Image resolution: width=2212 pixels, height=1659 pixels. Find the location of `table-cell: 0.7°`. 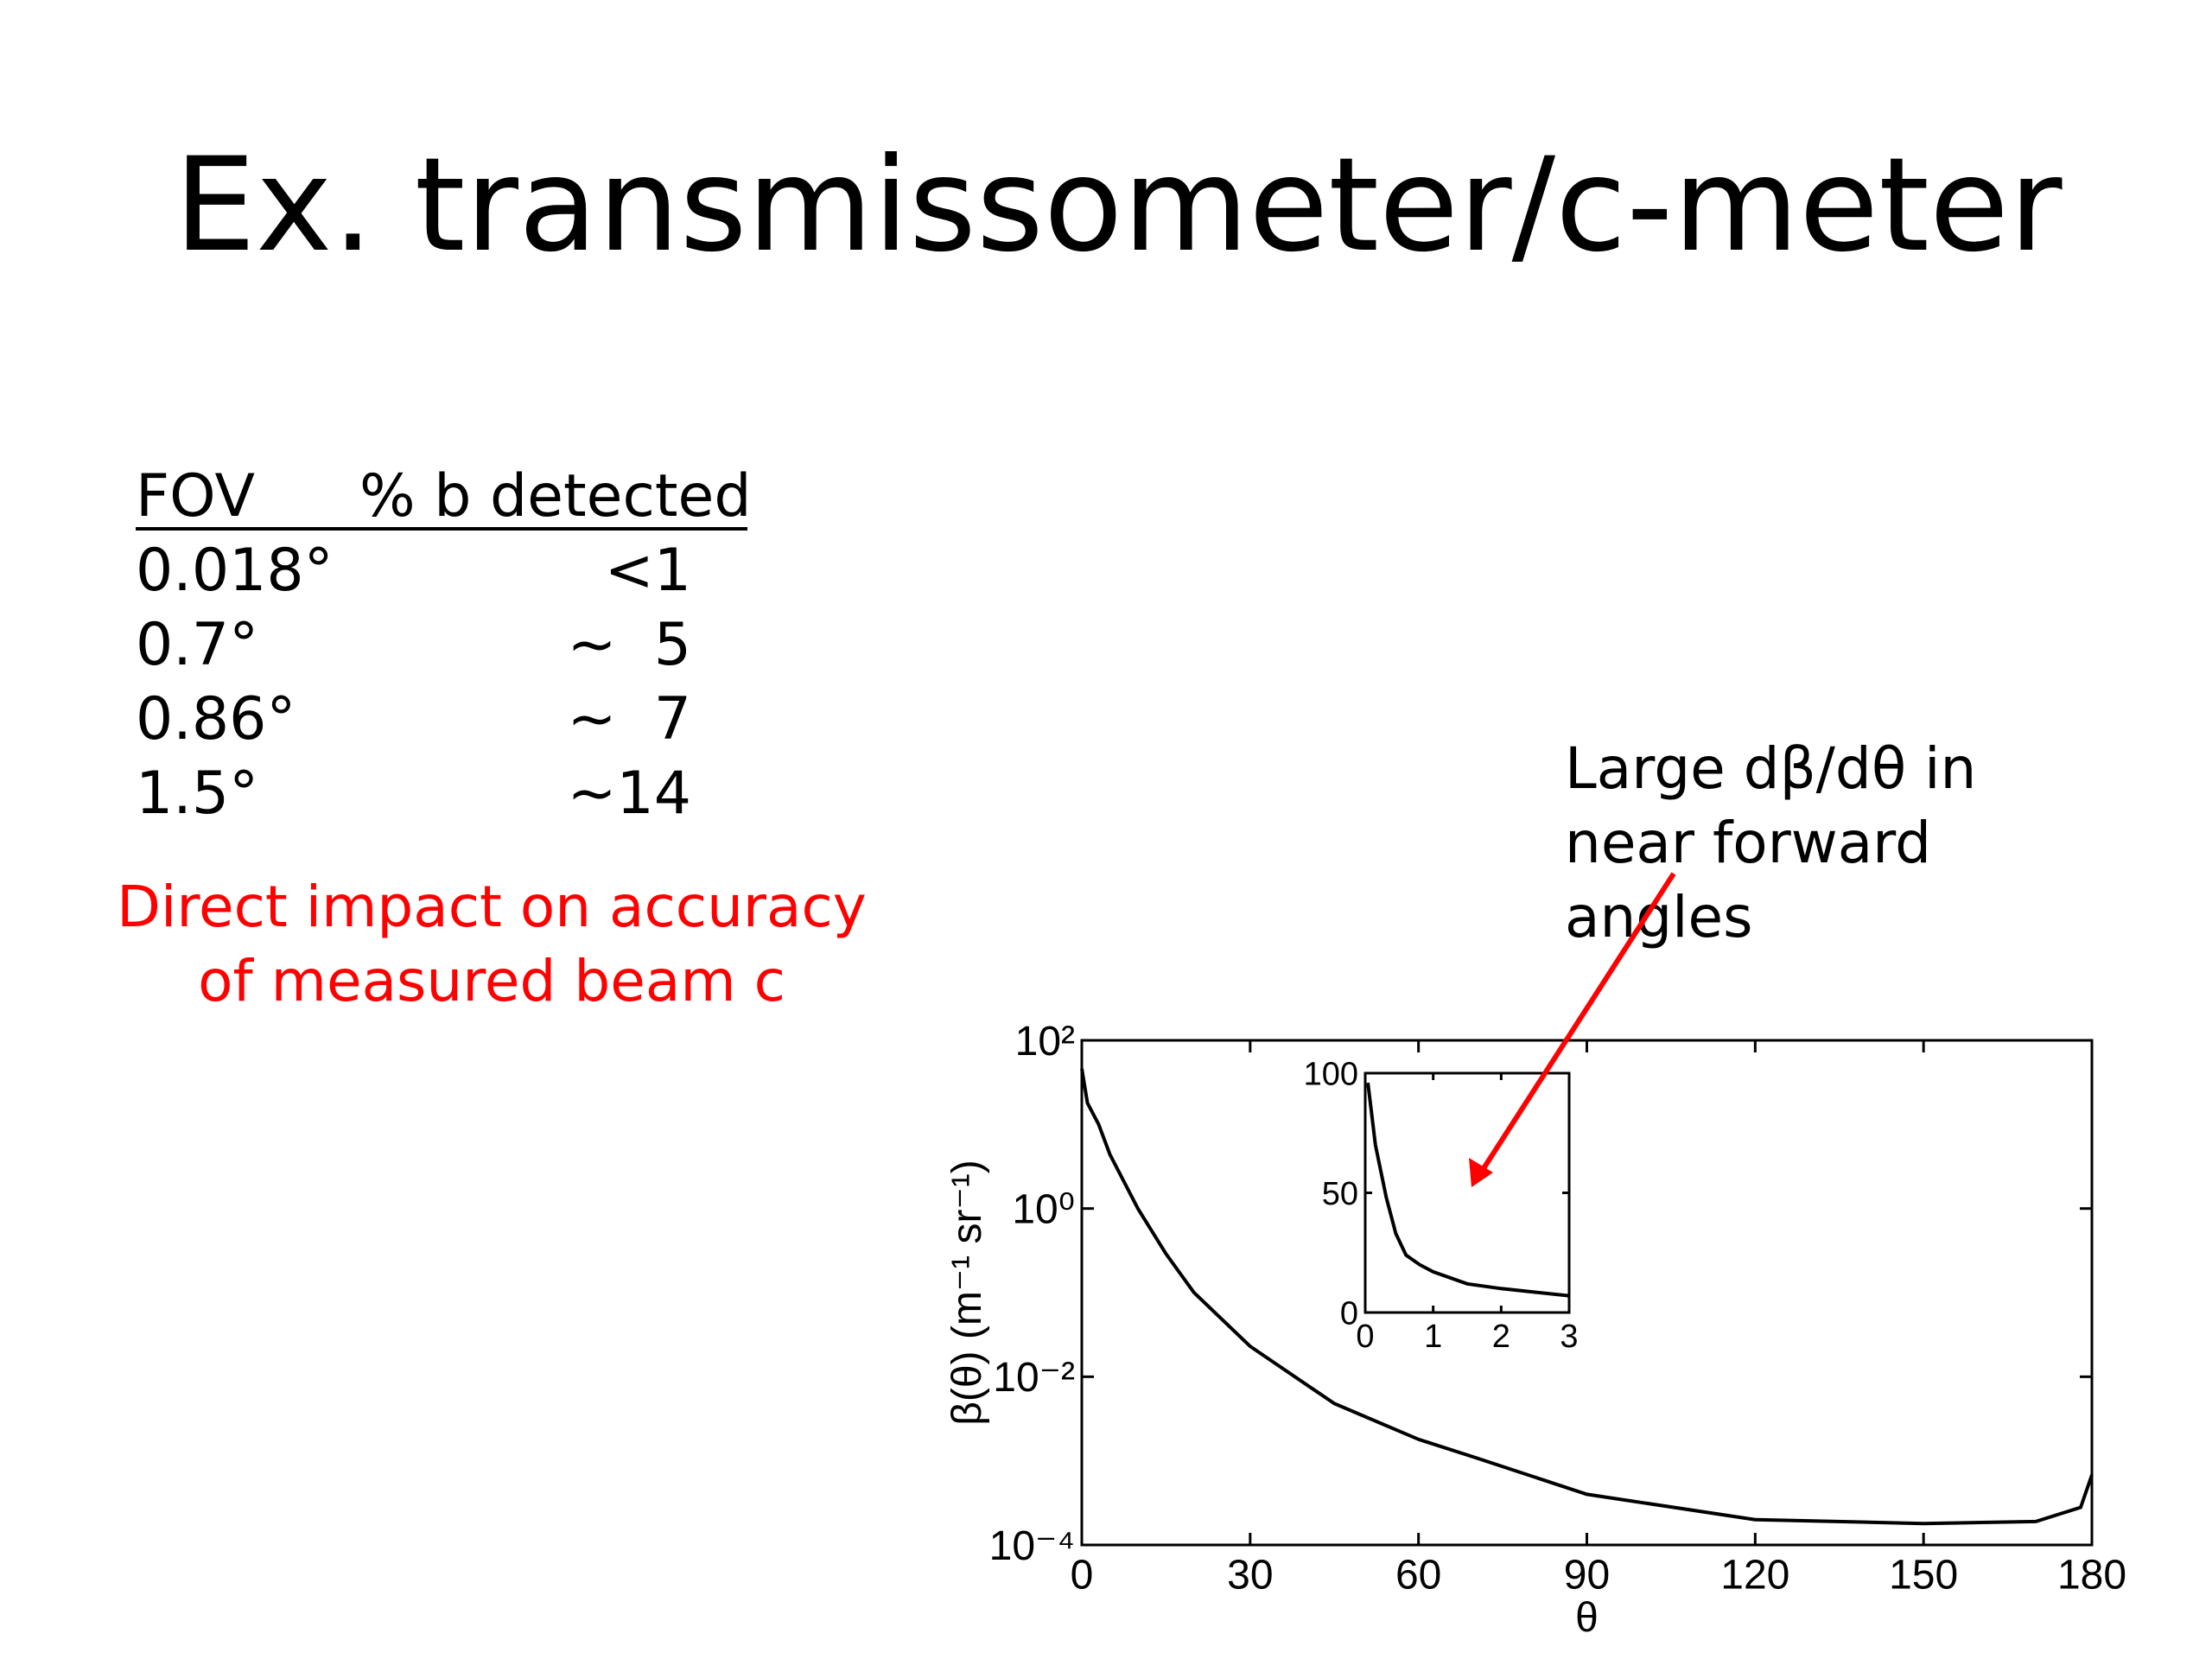

table-cell: 0.7° is located at coordinates (197, 645).